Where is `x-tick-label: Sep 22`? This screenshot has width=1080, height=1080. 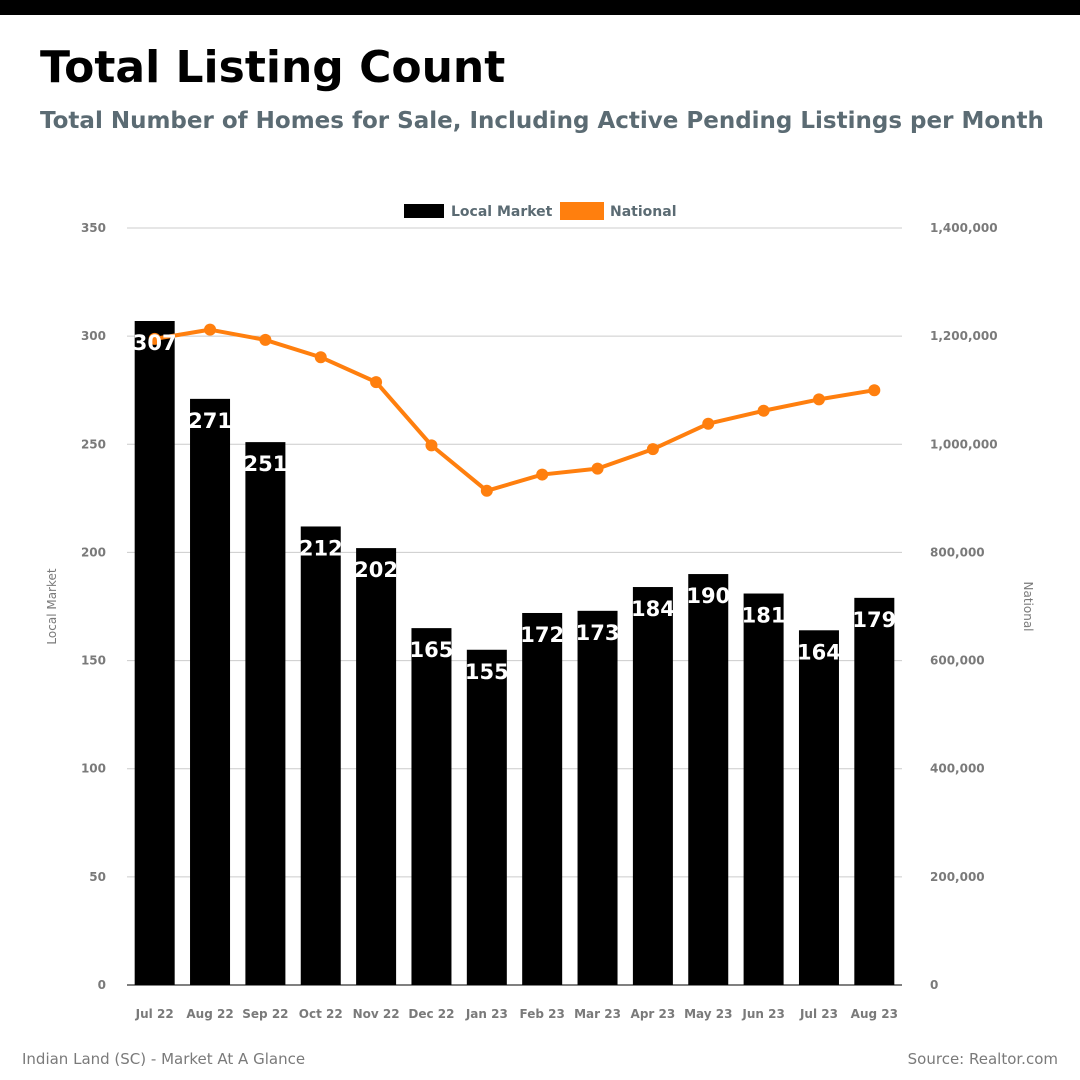 x-tick-label: Sep 22 is located at coordinates (265, 1014).